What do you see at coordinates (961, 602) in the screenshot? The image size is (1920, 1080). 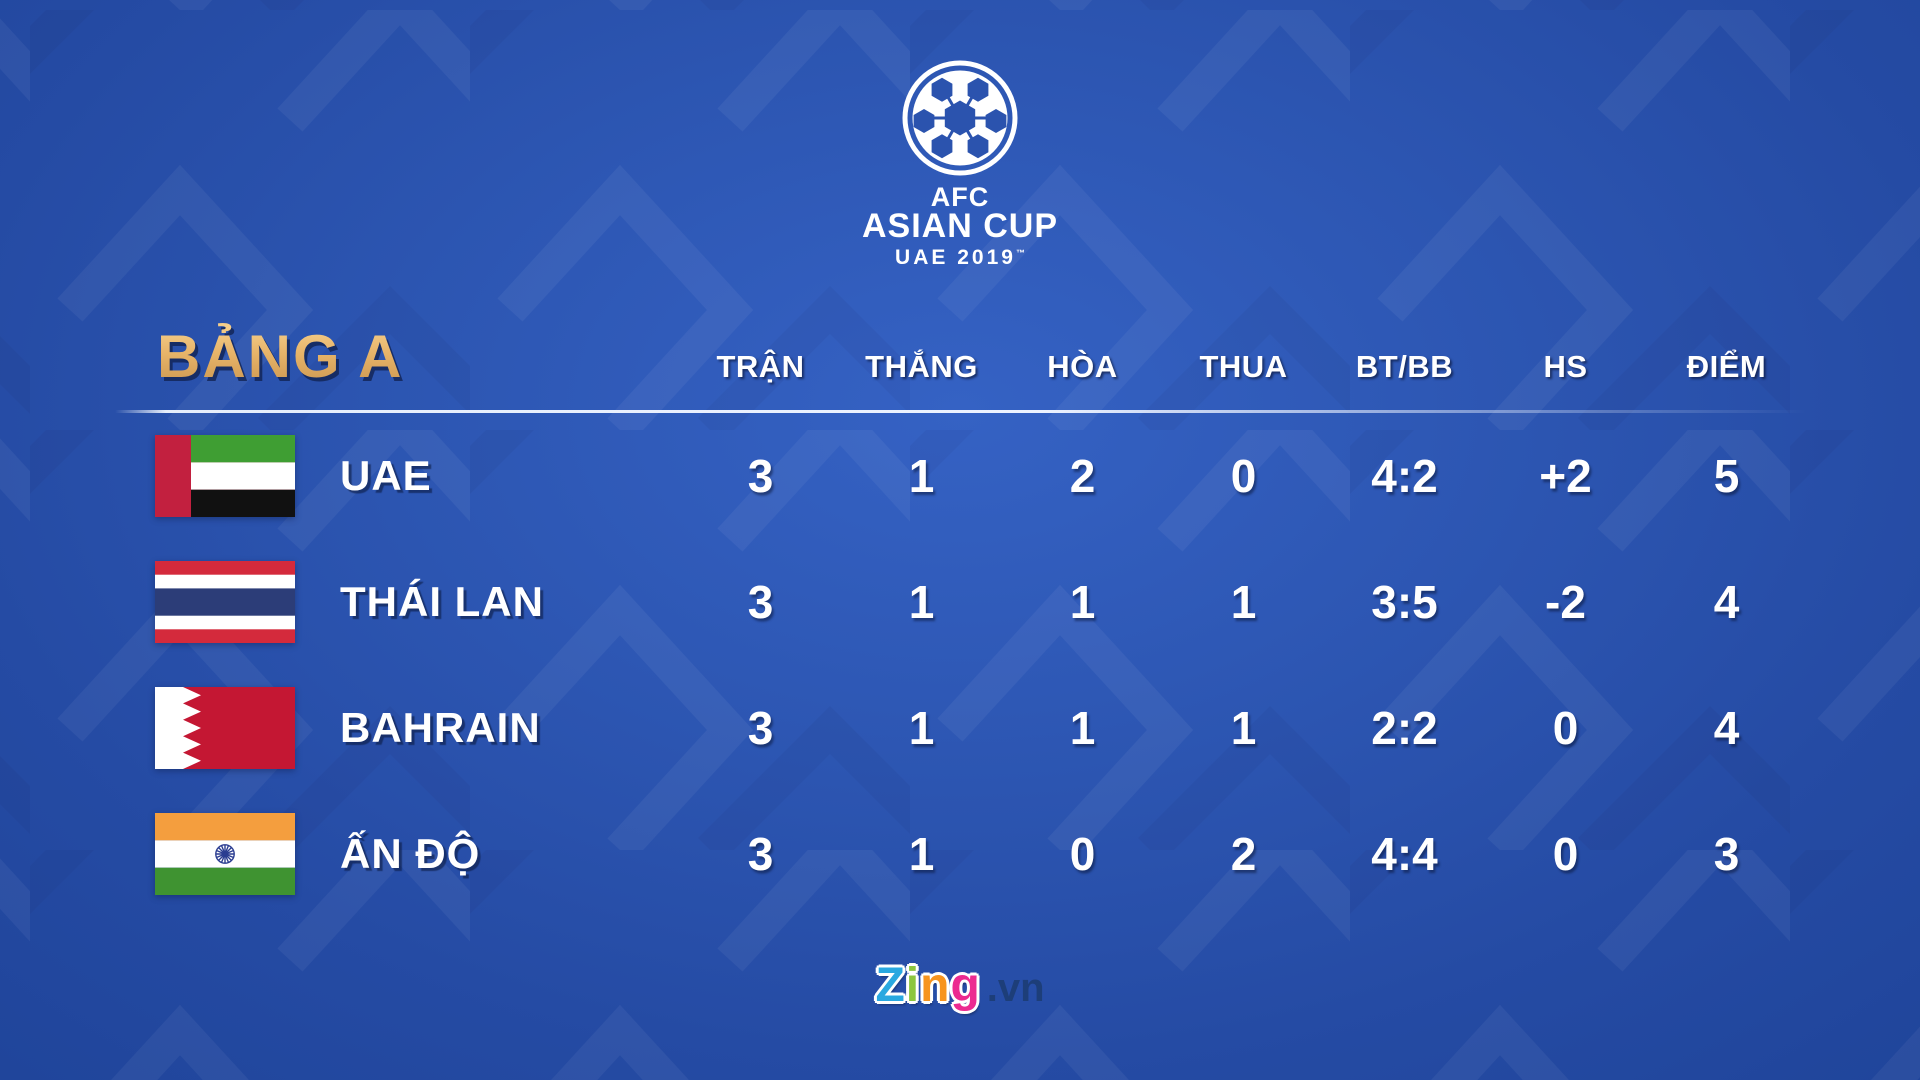 I see `table-row: THÁI LAN 3 1 1 1 3:5 -2 4` at bounding box center [961, 602].